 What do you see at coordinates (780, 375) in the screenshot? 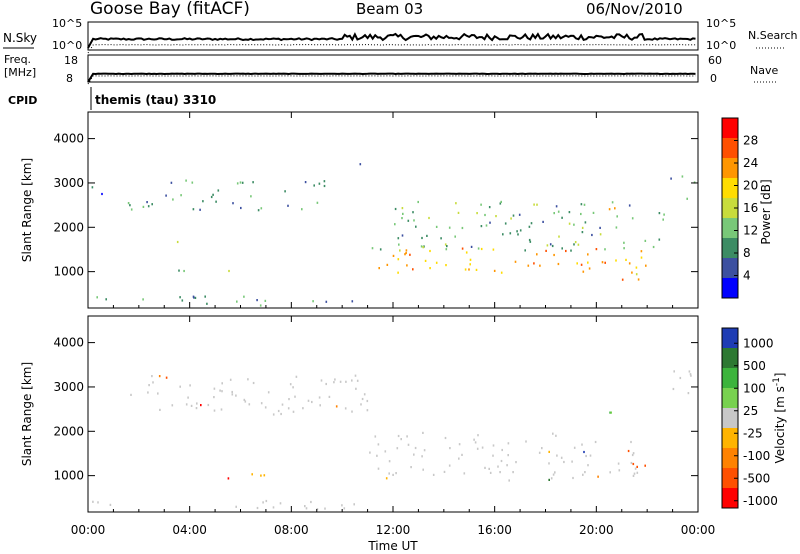
I see `velocity-colorbar-label-end: ]` at bounding box center [780, 375].